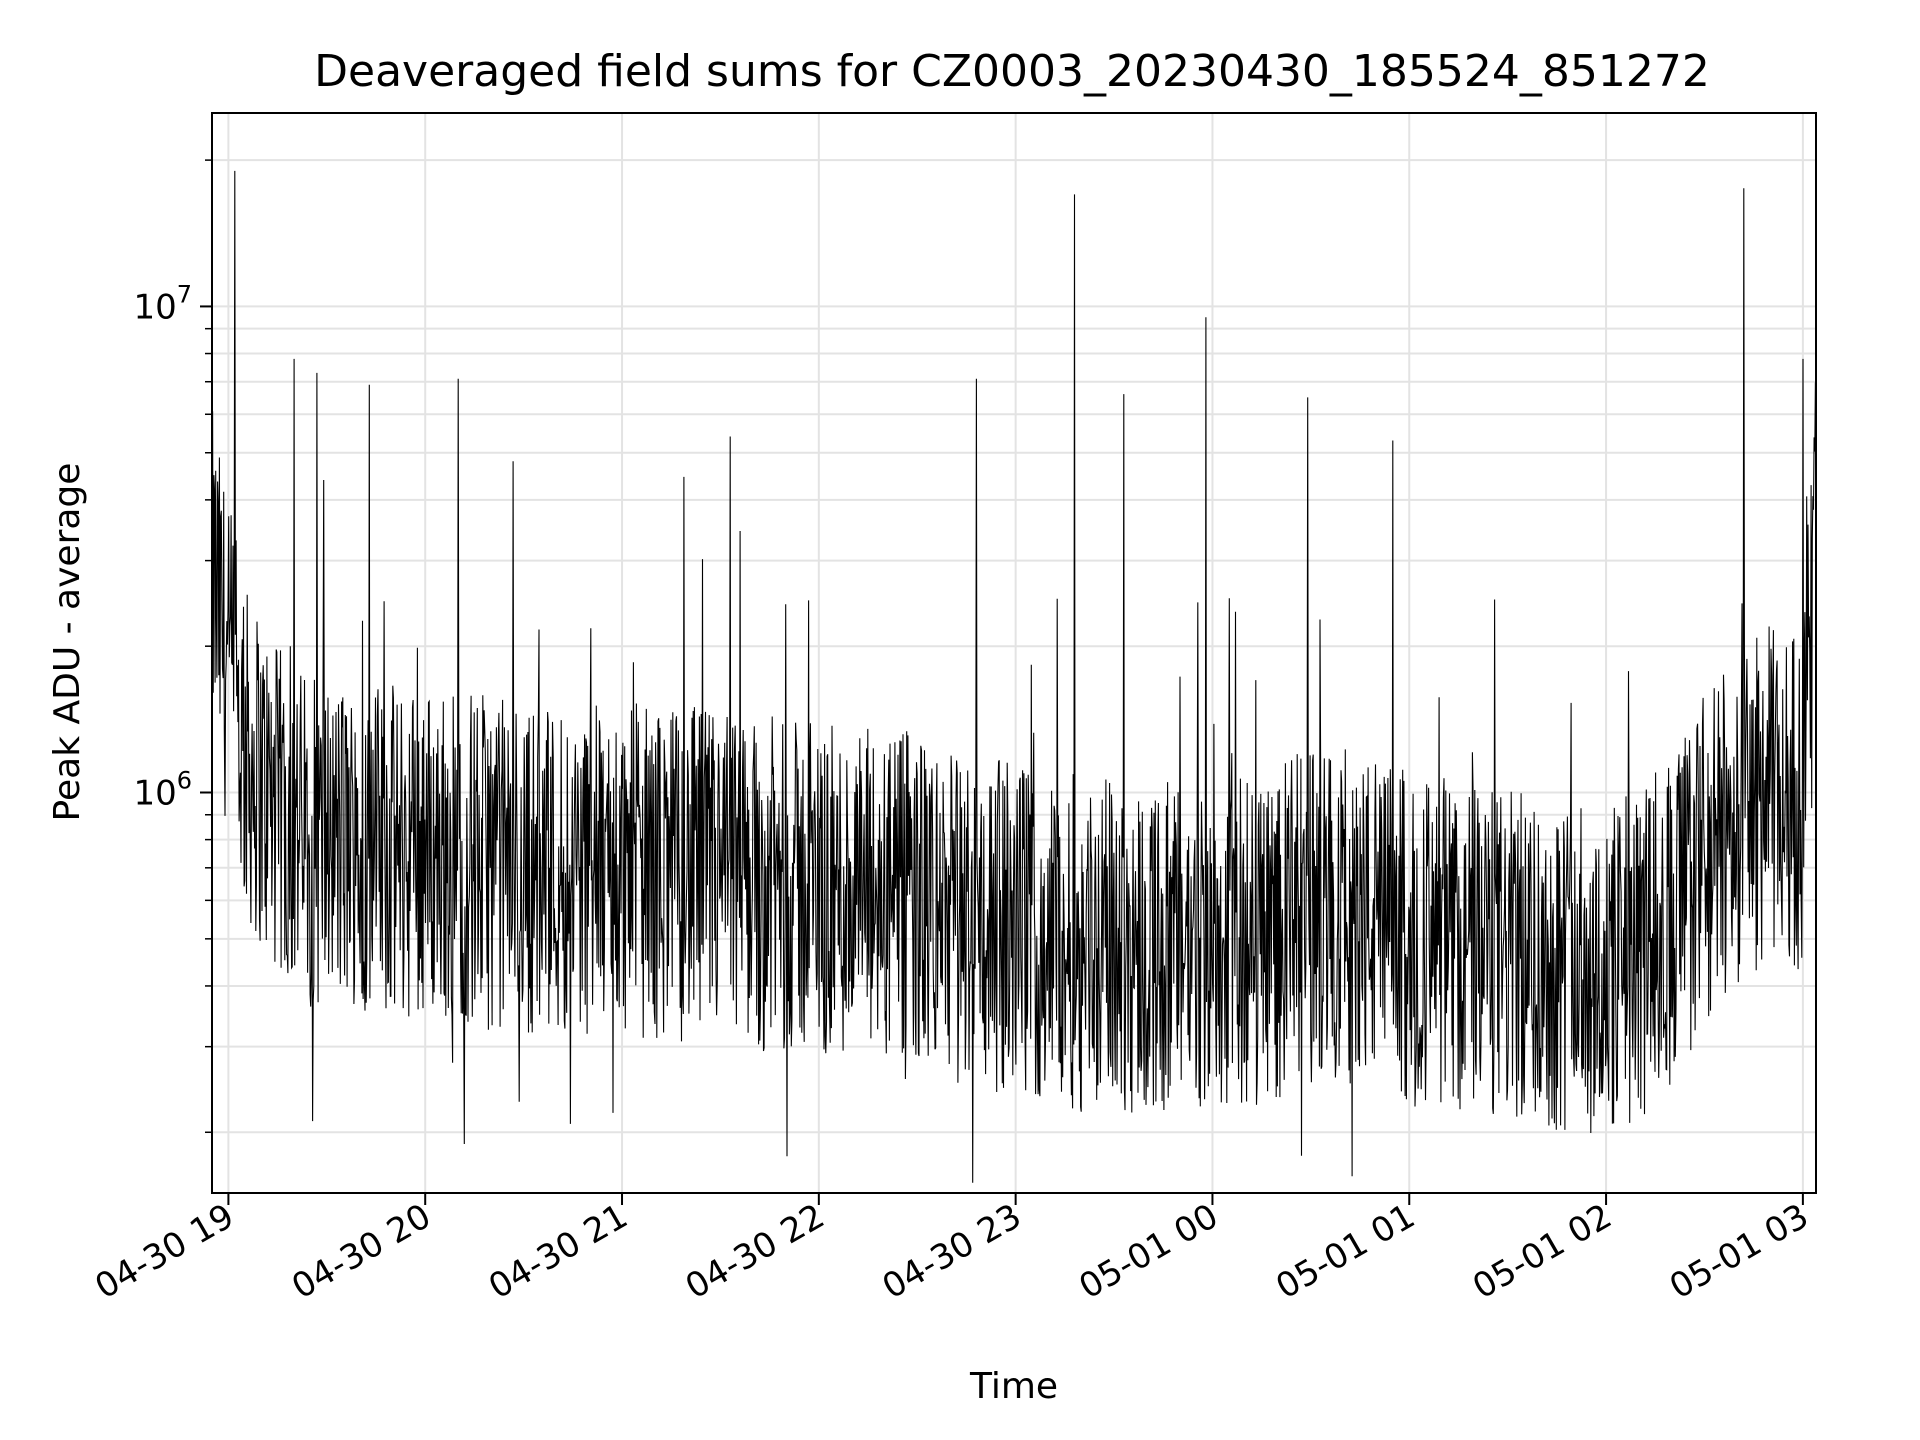 Image resolution: width=1920 pixels, height=1440 pixels. I want to click on y-tick-label: 10⁷, so click(162, 303).